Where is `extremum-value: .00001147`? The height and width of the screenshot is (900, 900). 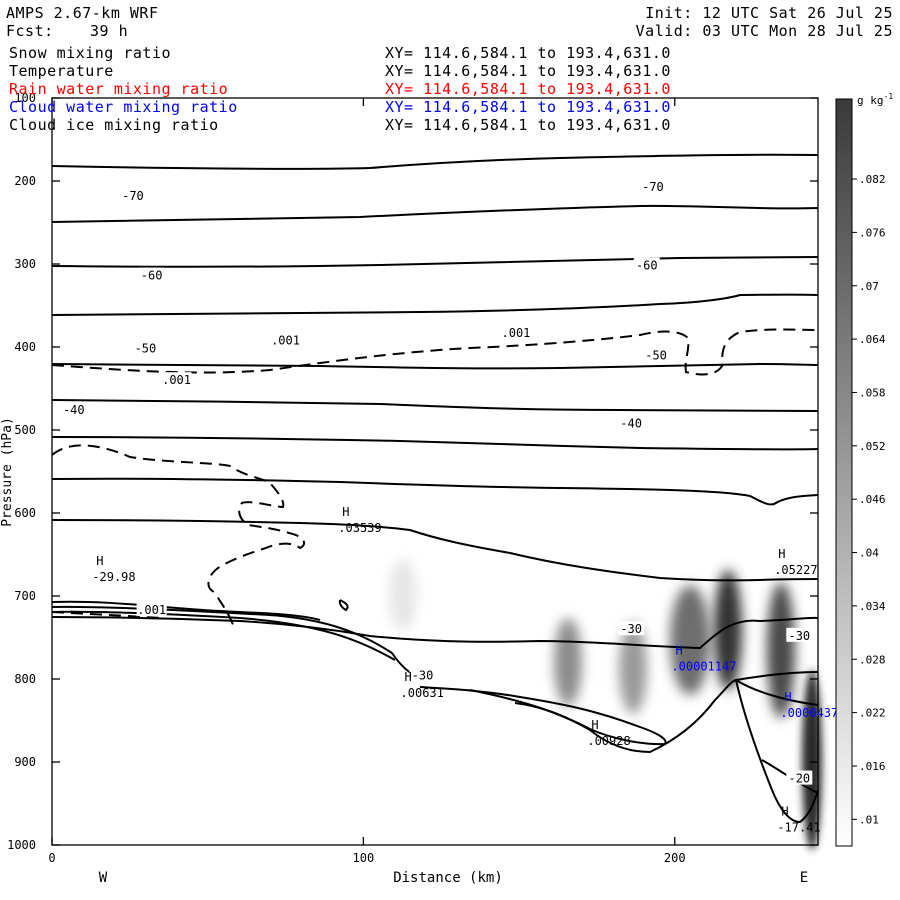
extremum-value: .00001147 is located at coordinates (703, 666).